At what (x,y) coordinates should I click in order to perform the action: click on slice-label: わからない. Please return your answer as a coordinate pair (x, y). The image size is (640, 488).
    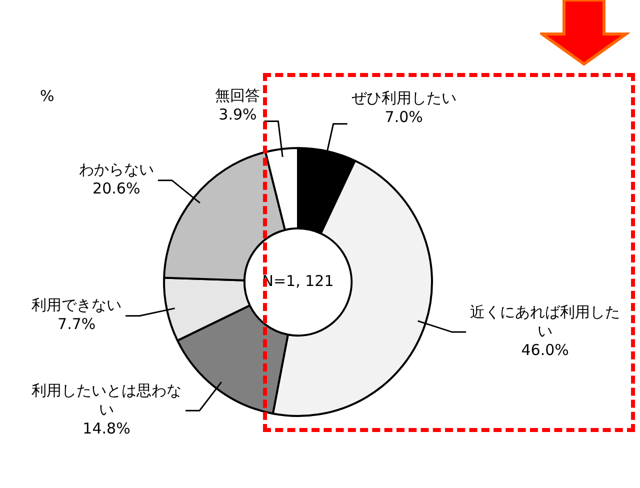
    Looking at the image, I should click on (116, 169).